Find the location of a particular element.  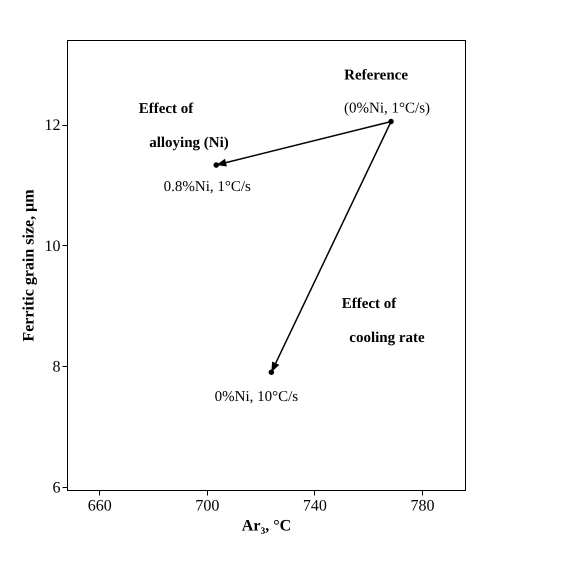

annotation: alloying (Ni) is located at coordinates (189, 143).